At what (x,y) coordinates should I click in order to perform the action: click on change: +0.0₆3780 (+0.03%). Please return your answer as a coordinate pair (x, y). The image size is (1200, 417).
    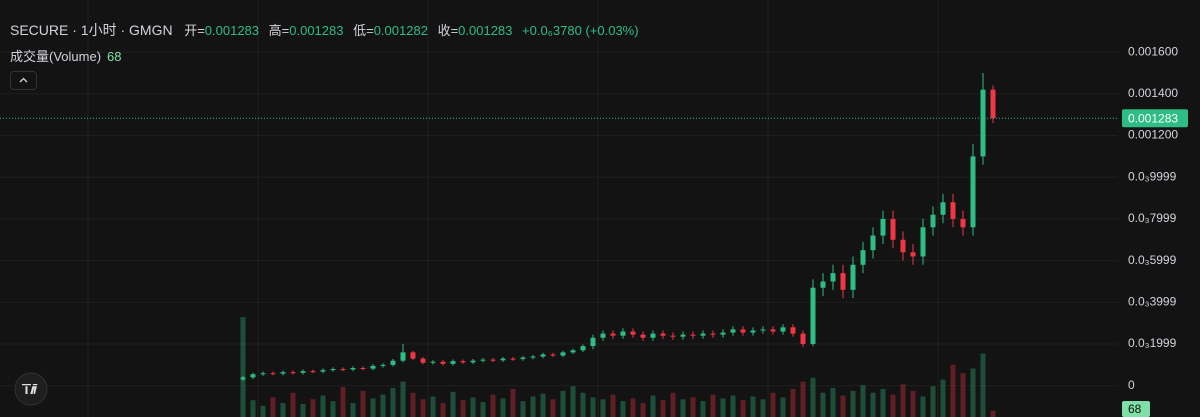
    Looking at the image, I should click on (580, 30).